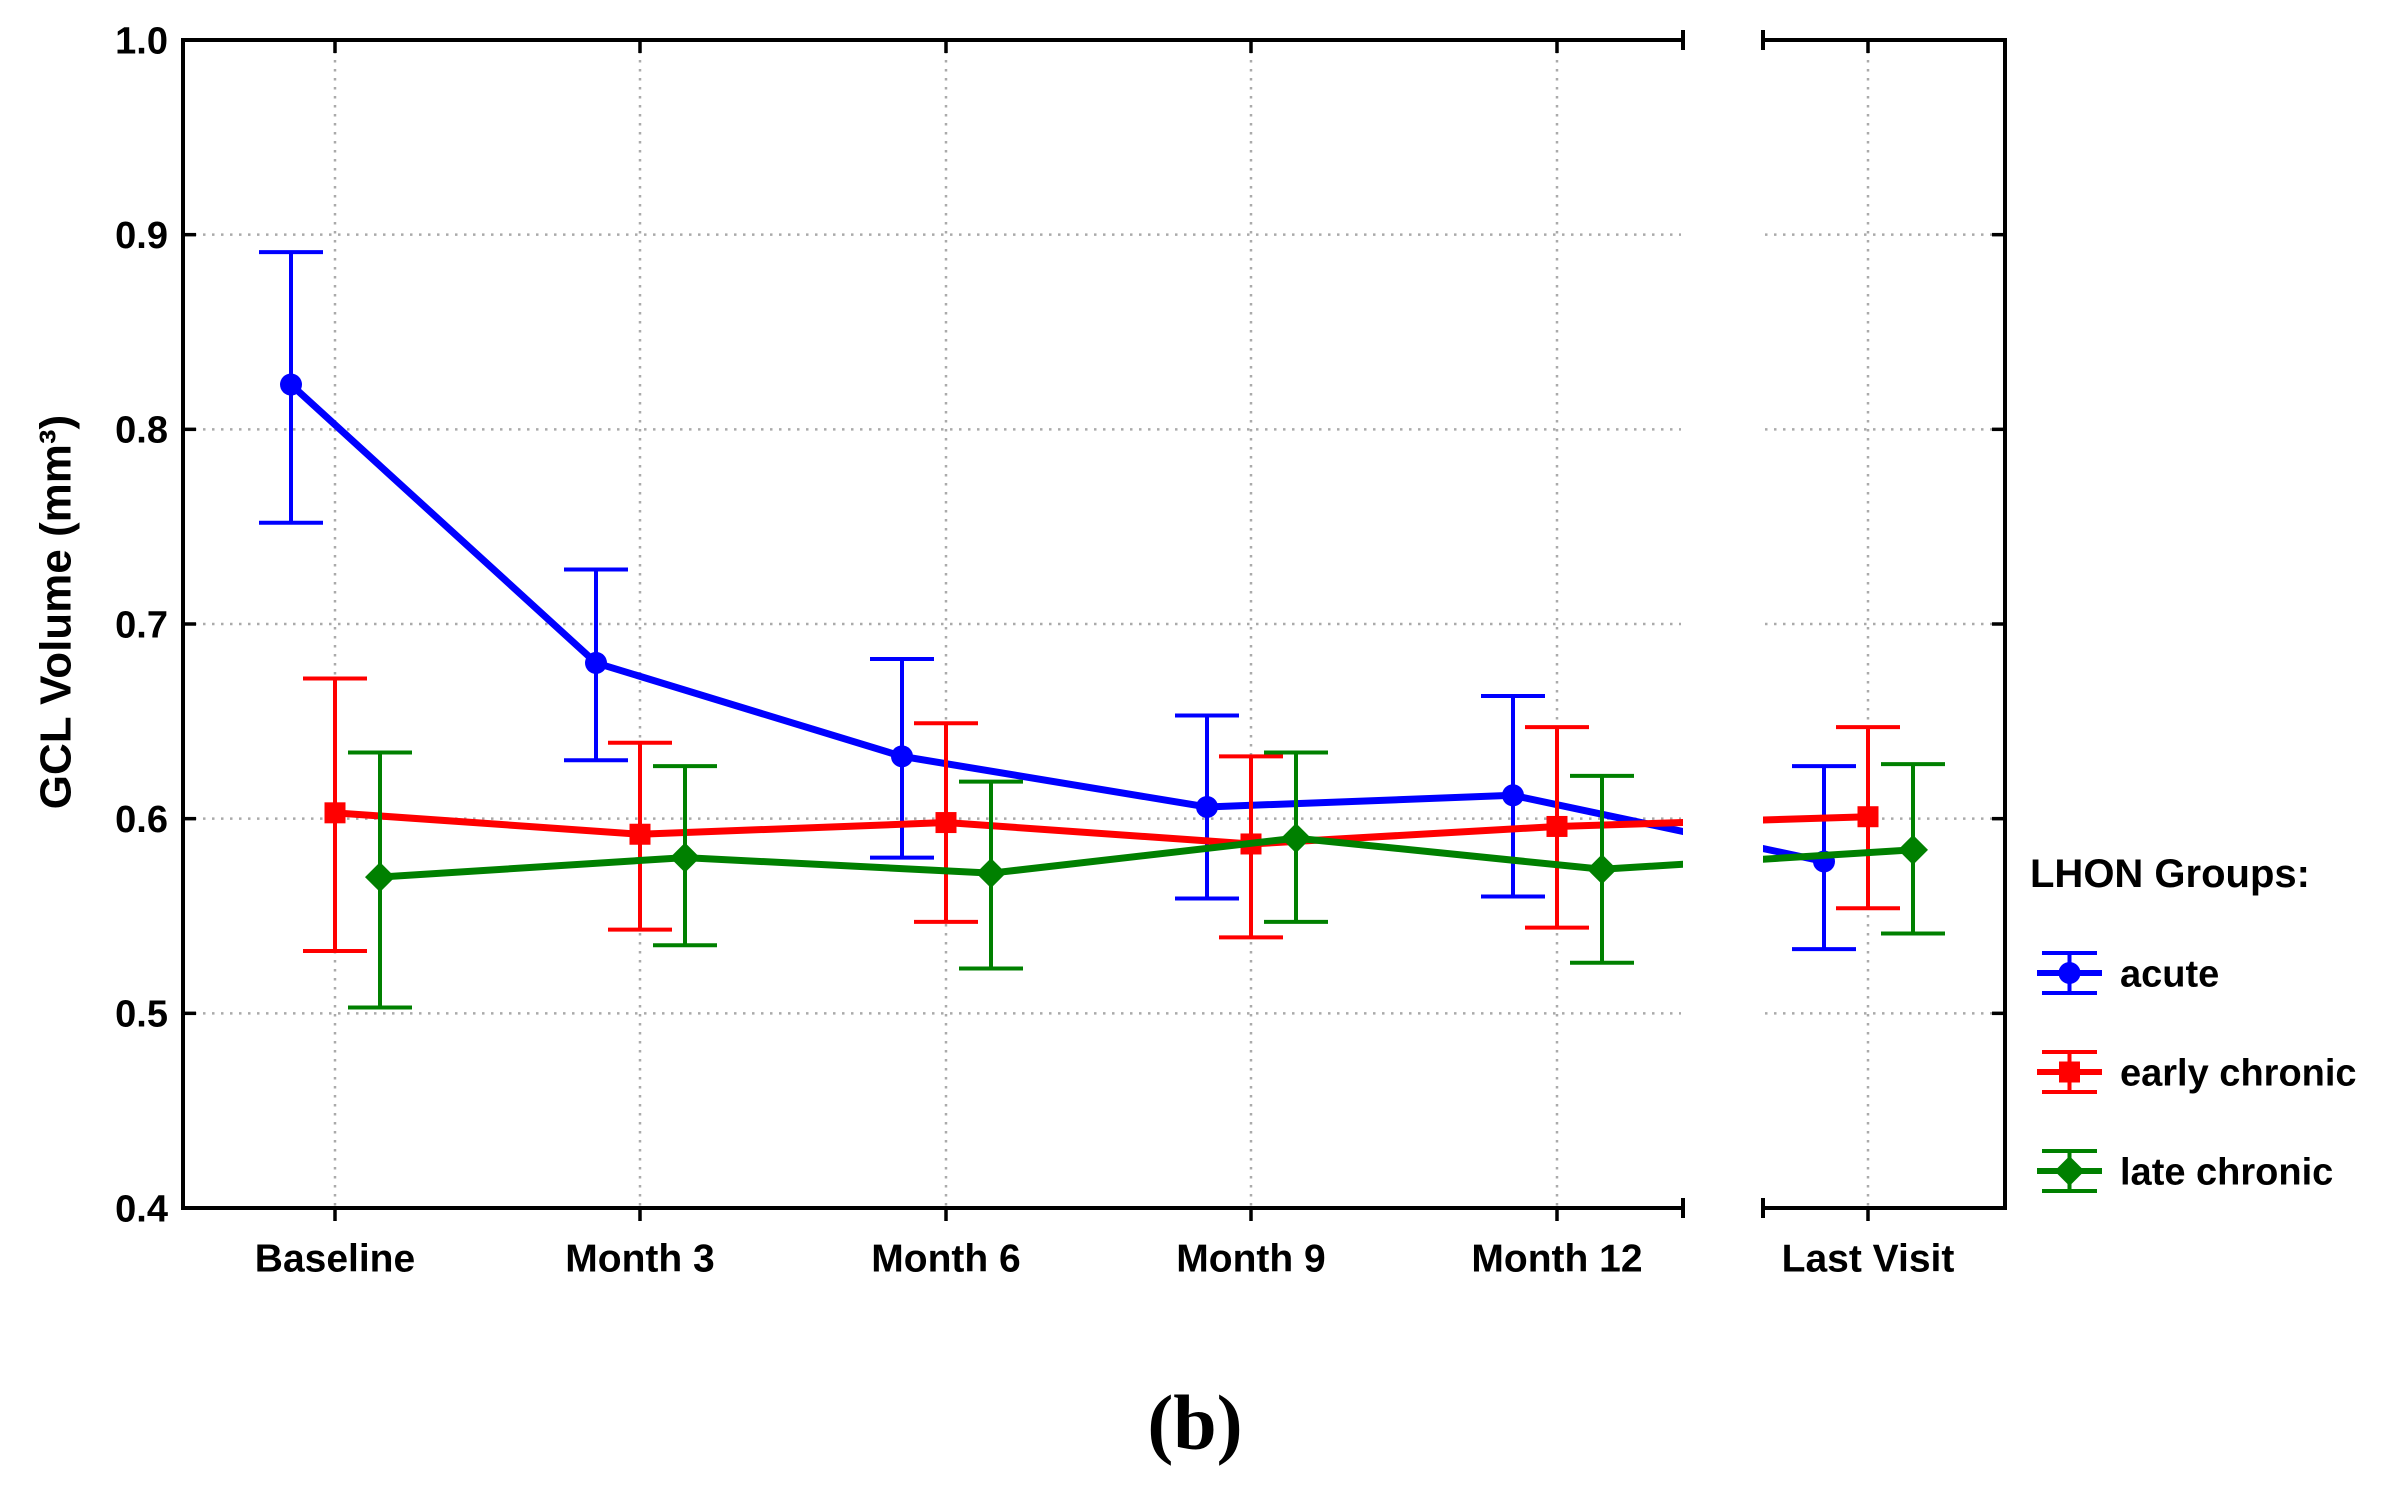  Describe the element at coordinates (2069, 1072) in the screenshot. I see `square-marker-legend` at that location.